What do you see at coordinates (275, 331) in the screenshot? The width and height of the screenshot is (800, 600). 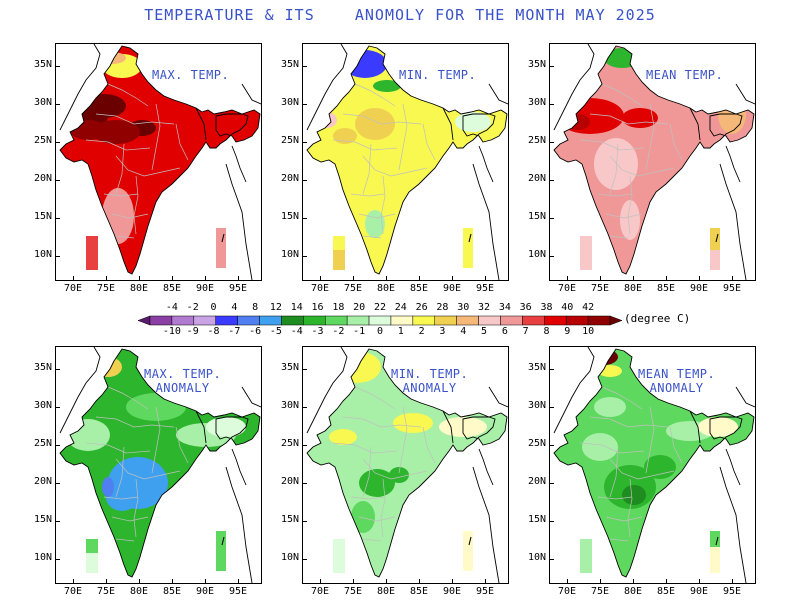 I see `colorbar-bottom-label: -5` at bounding box center [275, 331].